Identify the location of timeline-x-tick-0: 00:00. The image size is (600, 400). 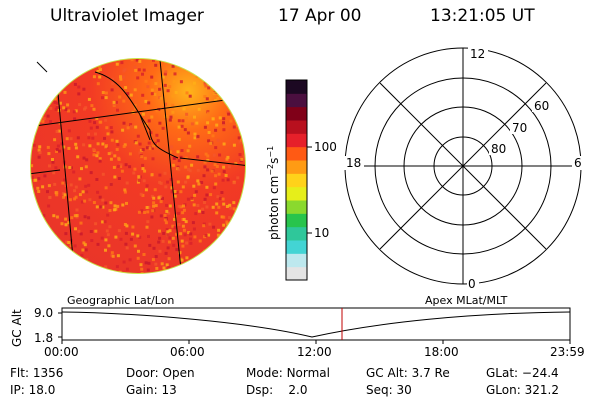
(61, 352).